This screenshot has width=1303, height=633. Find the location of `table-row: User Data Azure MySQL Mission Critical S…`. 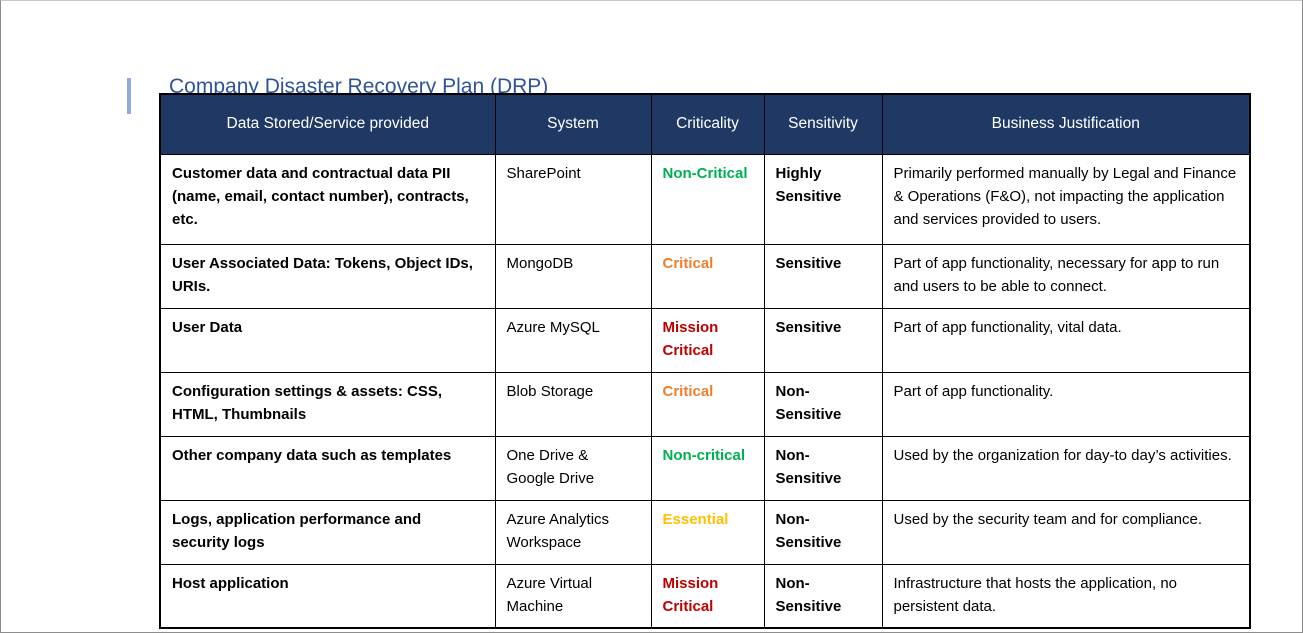

table-row: User Data Azure MySQL Mission Critical S… is located at coordinates (705, 340).